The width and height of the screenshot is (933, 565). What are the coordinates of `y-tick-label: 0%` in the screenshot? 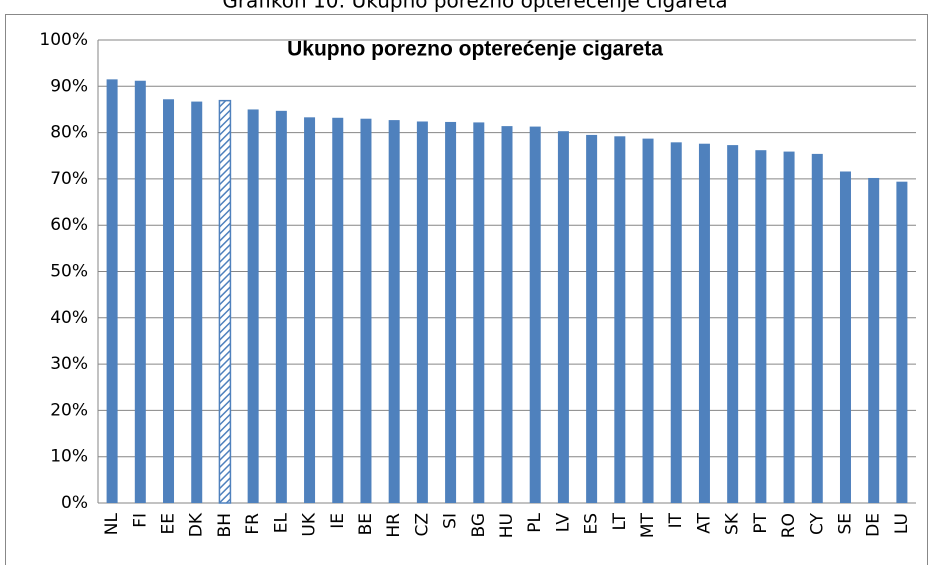 It's located at (74, 503).